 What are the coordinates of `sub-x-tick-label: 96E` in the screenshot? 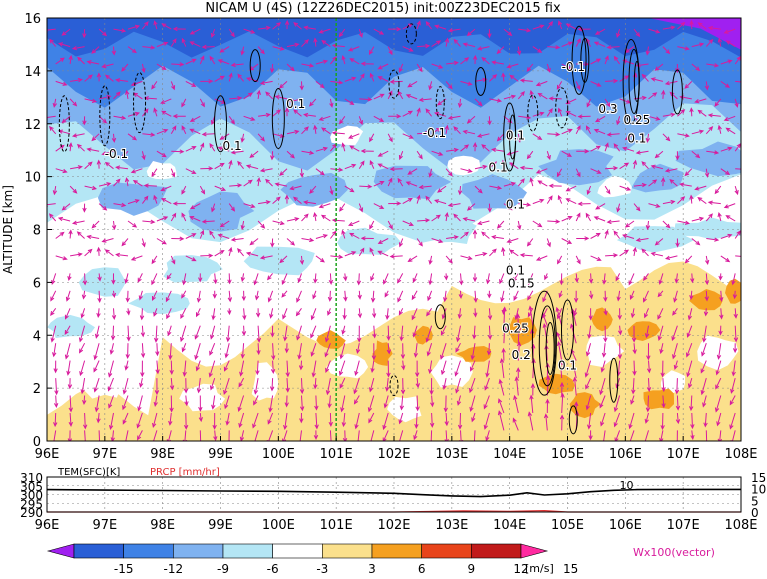 It's located at (47, 525).